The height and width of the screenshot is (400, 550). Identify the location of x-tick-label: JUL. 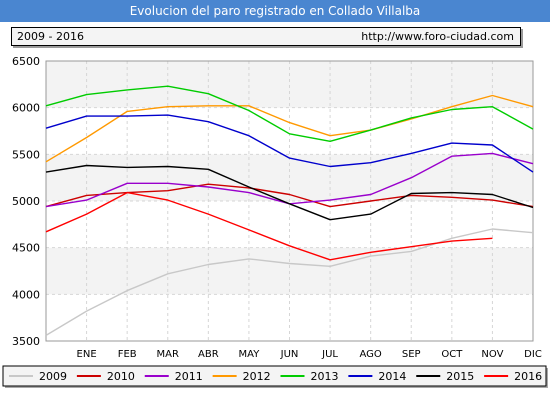
(329, 354).